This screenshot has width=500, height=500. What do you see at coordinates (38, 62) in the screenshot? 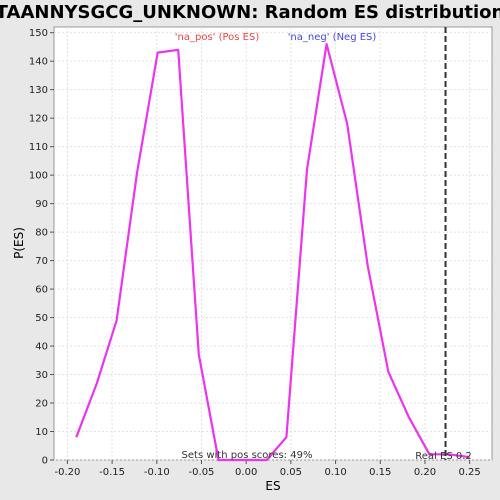
I see `y-tick-label: 140` at bounding box center [38, 62].